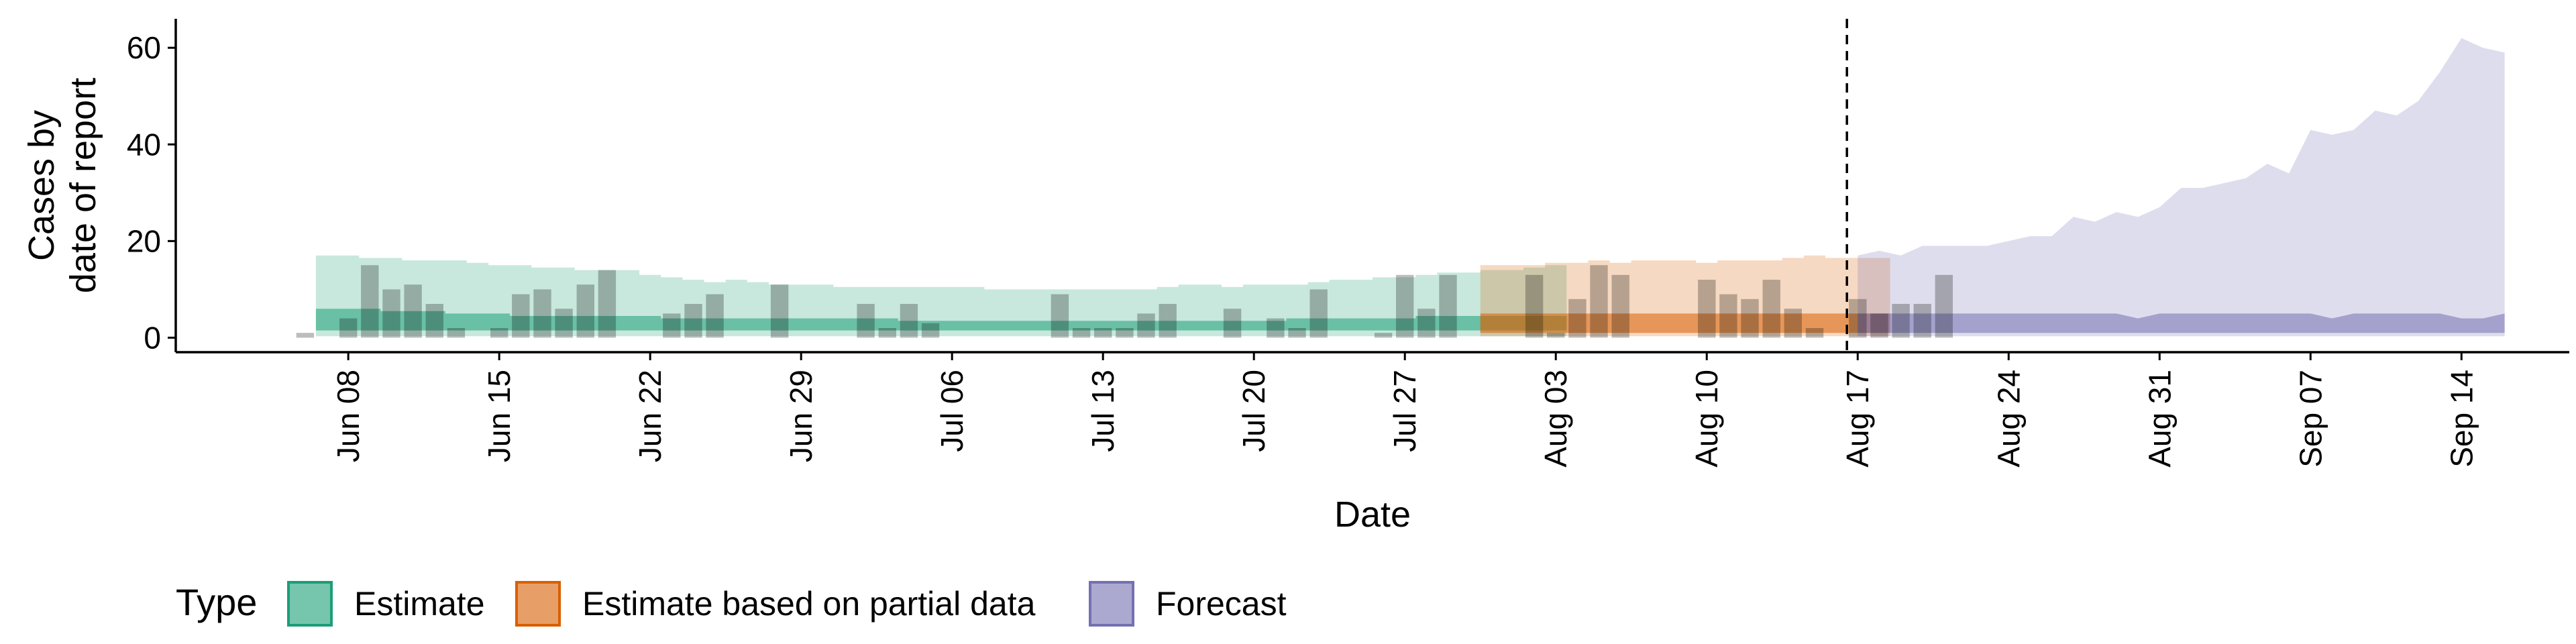 Image resolution: width=2576 pixels, height=644 pixels. What do you see at coordinates (801, 416) in the screenshot?
I see `x-tick-label: Jun 29` at bounding box center [801, 416].